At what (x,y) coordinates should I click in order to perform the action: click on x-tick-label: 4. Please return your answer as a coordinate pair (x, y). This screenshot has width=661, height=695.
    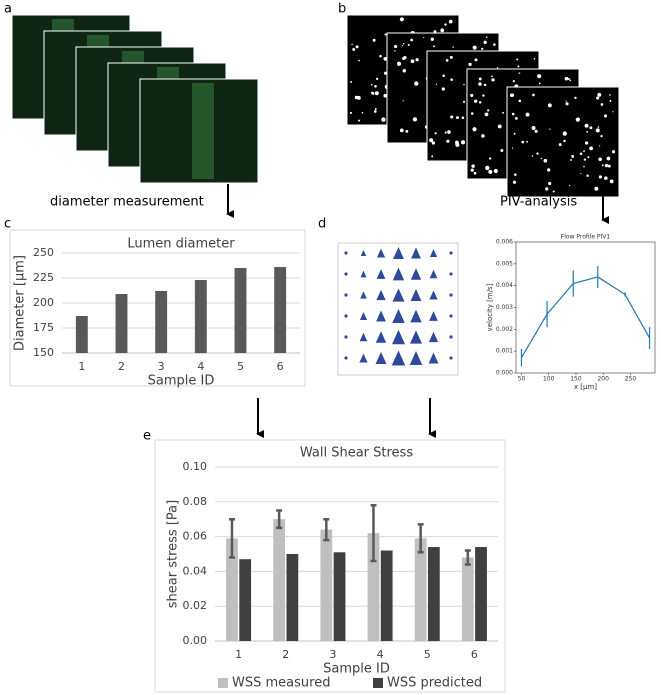
    Looking at the image, I should click on (200, 366).